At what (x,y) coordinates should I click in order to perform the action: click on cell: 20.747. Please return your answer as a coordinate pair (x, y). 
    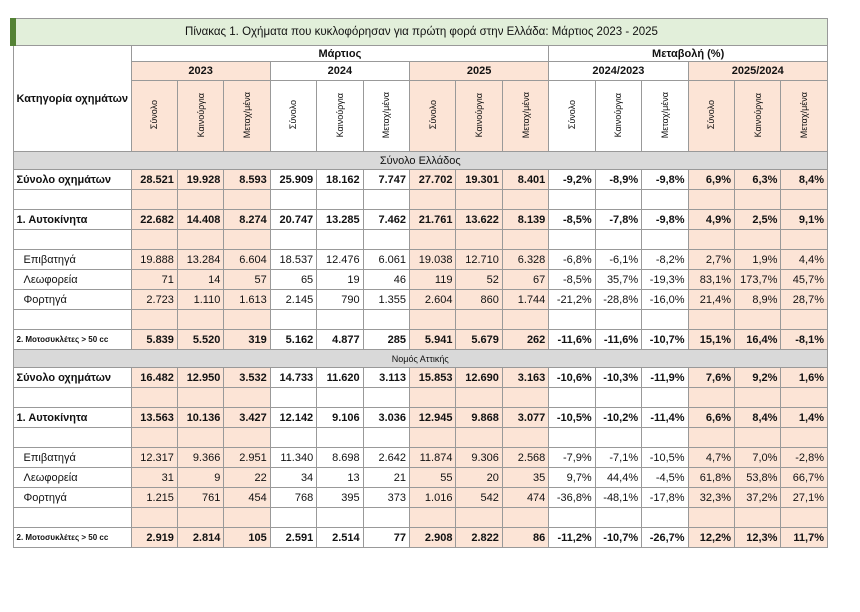
    Looking at the image, I should click on (293, 219).